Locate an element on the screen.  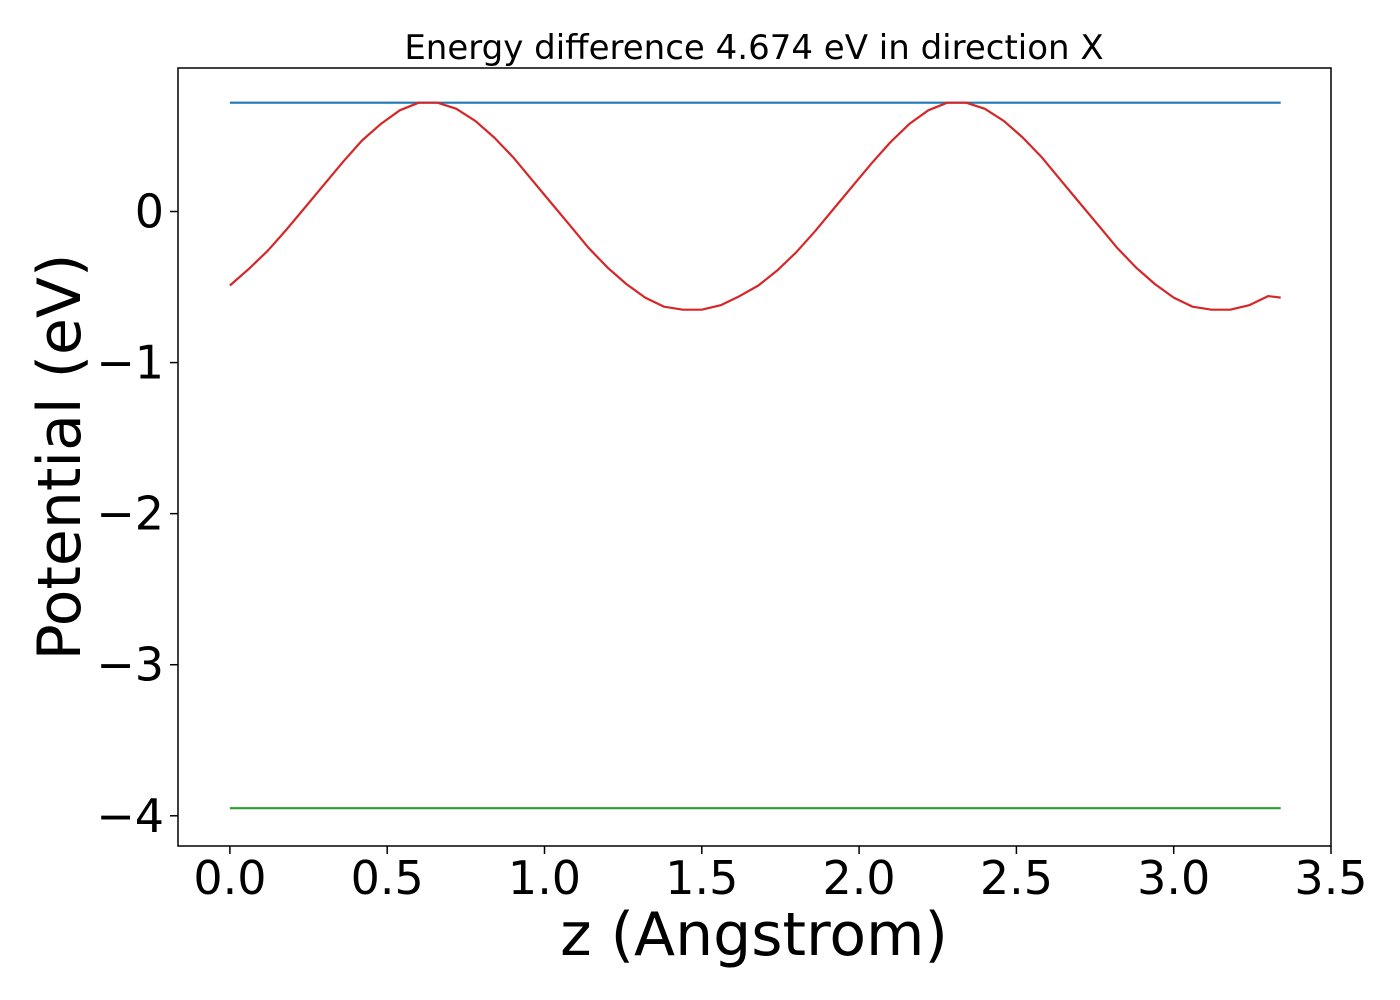
x-tick-label: 1.0 is located at coordinates (544, 878).